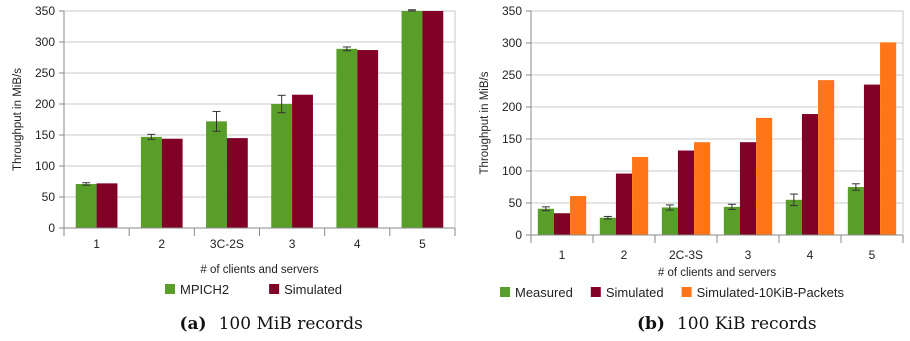  What do you see at coordinates (771, 292) in the screenshot?
I see `legend-label: Simulated-10KiB-Packets` at bounding box center [771, 292].